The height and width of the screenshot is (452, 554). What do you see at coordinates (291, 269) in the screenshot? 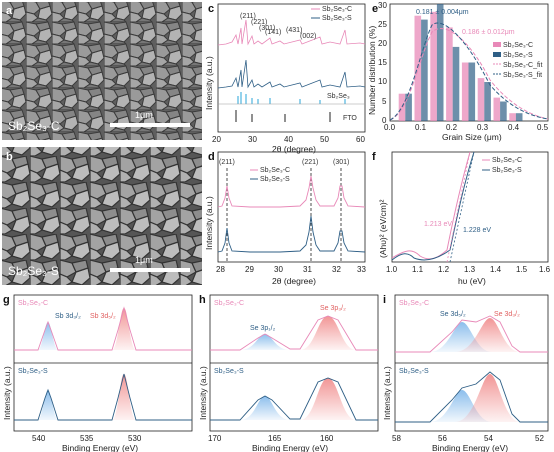
I see `x-ticks: 28 29 30 31 32 33` at bounding box center [291, 269].